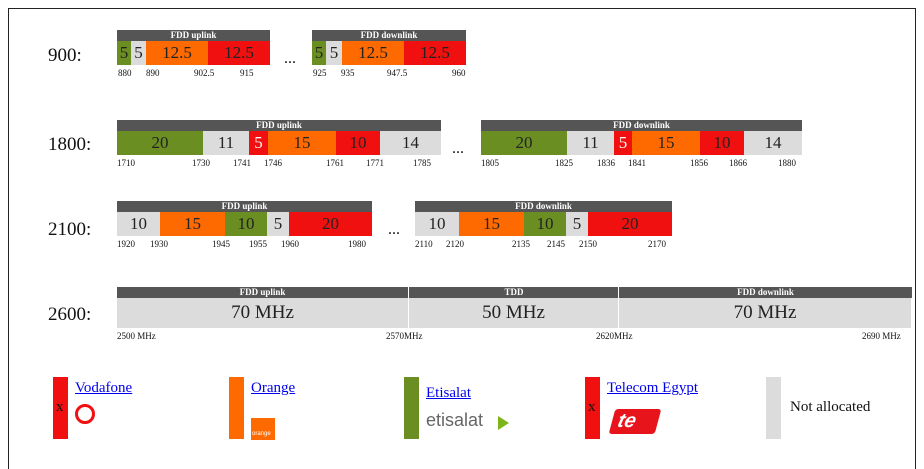  Describe the element at coordinates (627, 421) in the screenshot. I see `logo-text: te` at that location.